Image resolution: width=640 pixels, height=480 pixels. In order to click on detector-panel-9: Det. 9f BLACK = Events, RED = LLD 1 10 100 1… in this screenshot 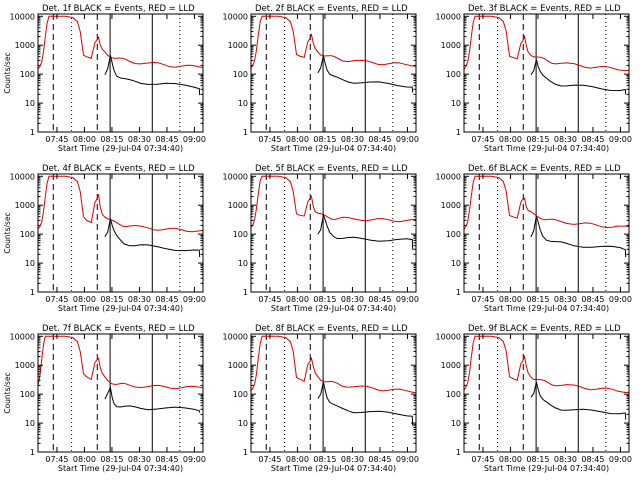, I will do `click(534, 398)`.